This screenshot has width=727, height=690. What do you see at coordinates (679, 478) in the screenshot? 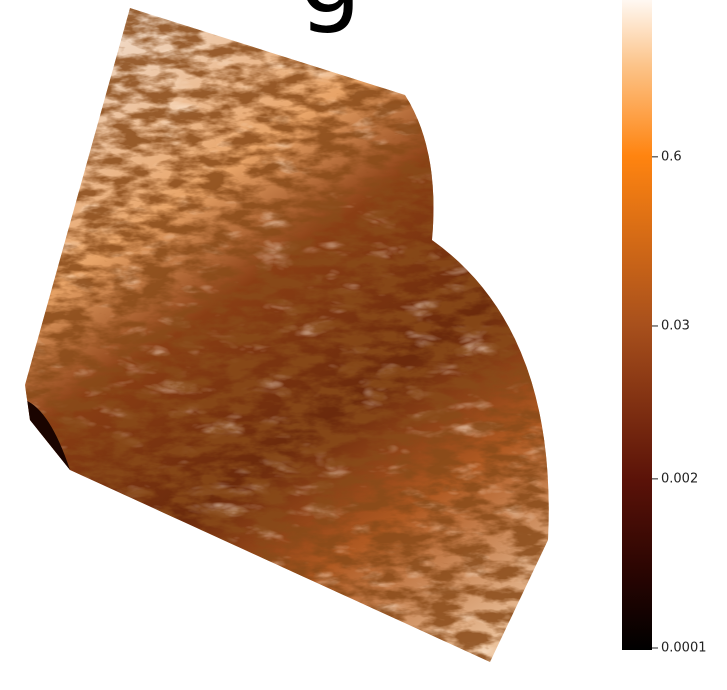
I see `tick-label: 0.002` at bounding box center [679, 478].